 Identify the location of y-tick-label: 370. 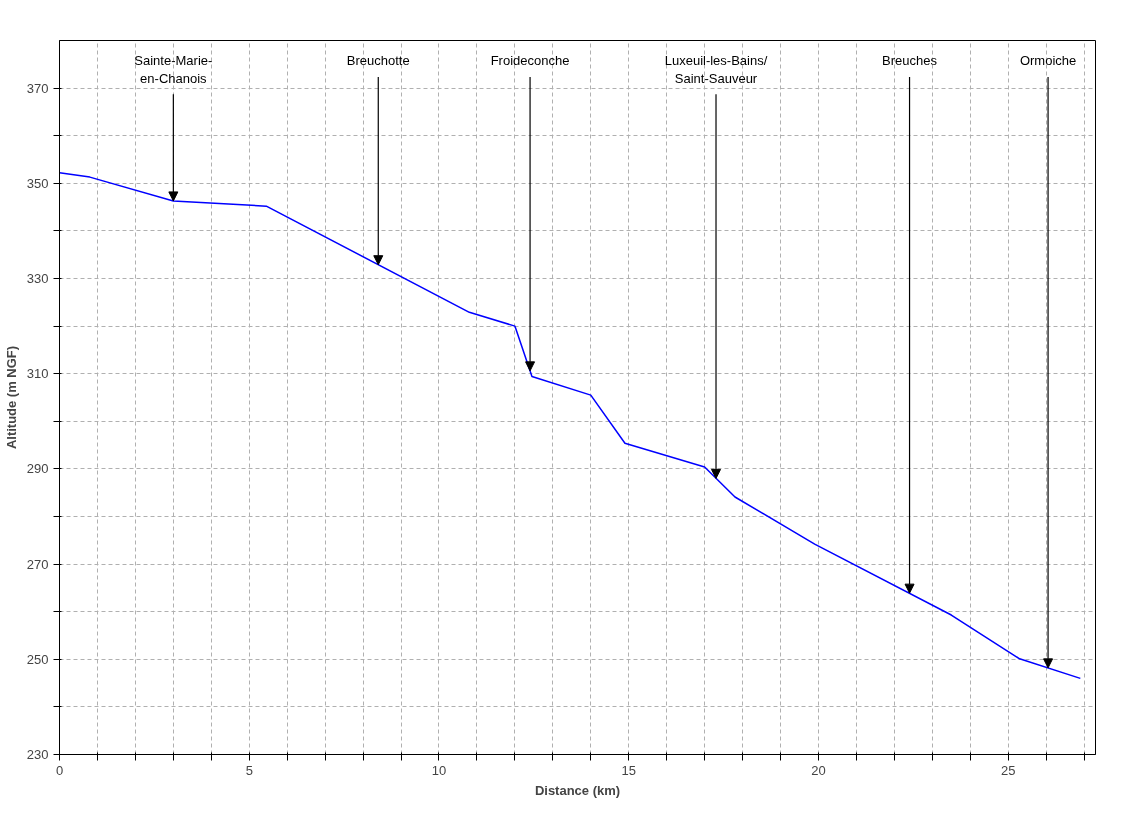
(37, 88).